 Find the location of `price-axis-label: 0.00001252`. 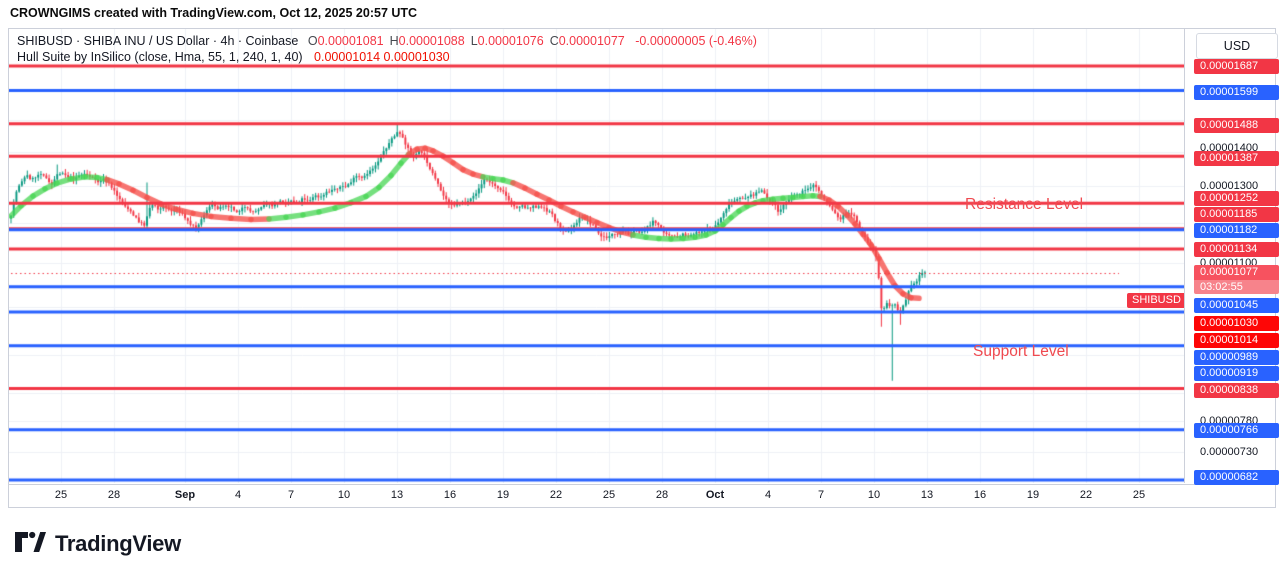

price-axis-label: 0.00001252 is located at coordinates (1236, 198).